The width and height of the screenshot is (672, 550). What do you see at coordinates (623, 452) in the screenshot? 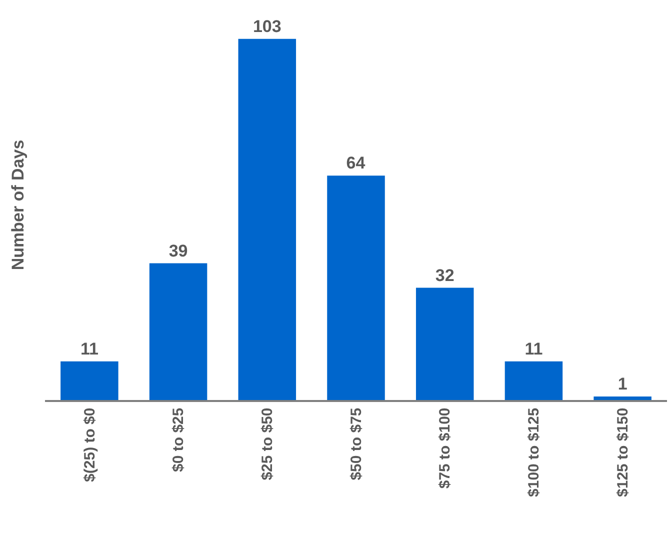
I see `x-tick-label: $125 to $150` at bounding box center [623, 452].